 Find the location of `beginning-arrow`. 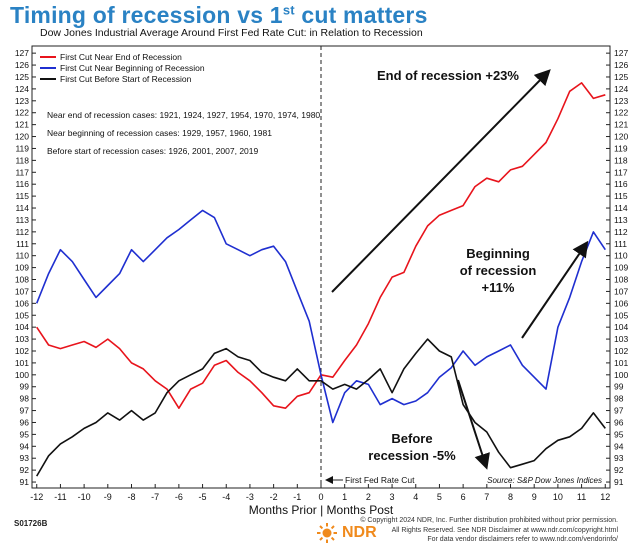

beginning-arrow is located at coordinates (555, 289).